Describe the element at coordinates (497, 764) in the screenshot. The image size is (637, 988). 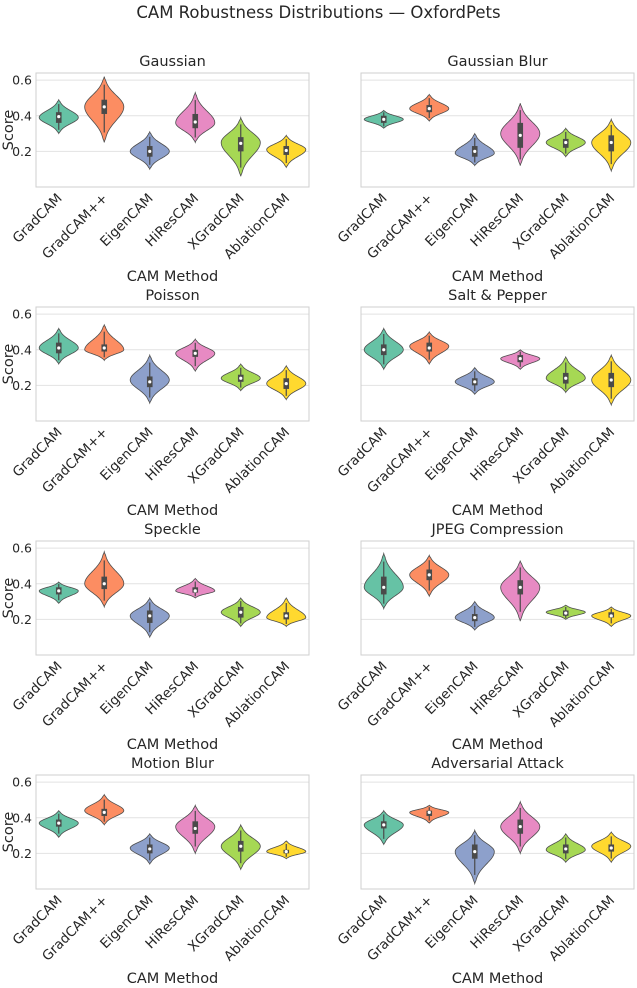
I see `subplot-title: Adversarial Attack` at that location.